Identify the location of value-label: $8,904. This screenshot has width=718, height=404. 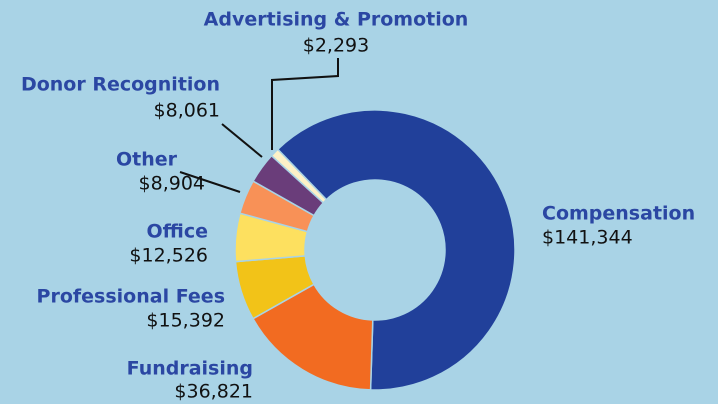
(172, 184).